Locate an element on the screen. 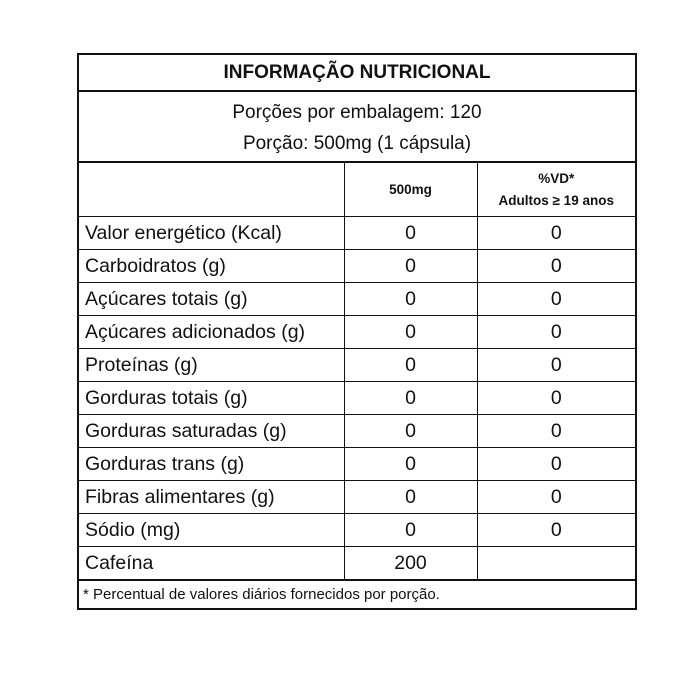 This screenshot has width=700, height=700. nutrient-name: Fibras alimentares (g) is located at coordinates (212, 497).